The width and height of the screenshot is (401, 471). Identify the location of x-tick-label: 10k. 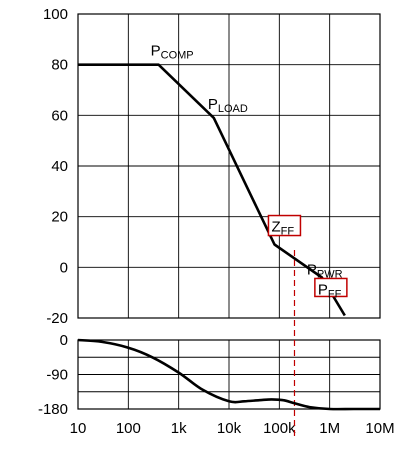
(229, 428).